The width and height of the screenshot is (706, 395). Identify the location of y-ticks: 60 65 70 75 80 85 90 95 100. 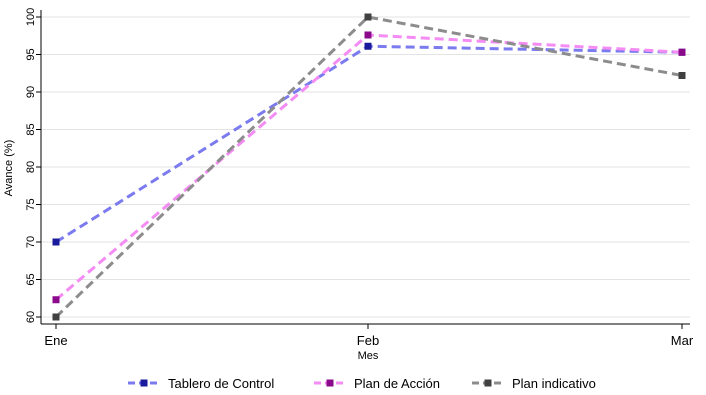
(33, 165).